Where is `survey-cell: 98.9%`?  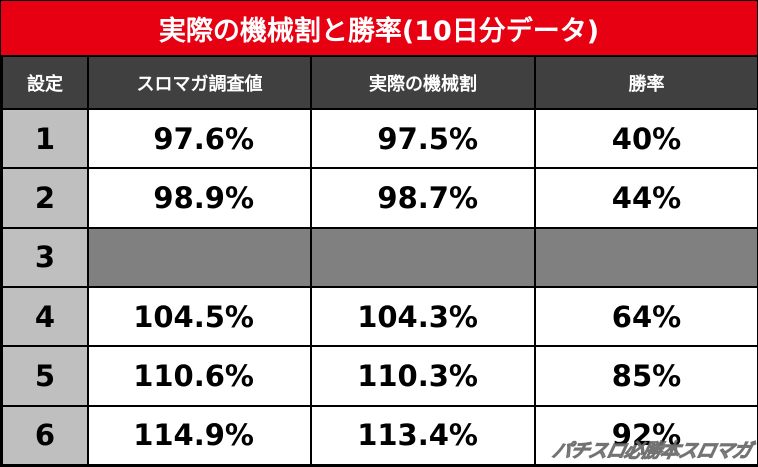 survey-cell: 98.9% is located at coordinates (199, 198).